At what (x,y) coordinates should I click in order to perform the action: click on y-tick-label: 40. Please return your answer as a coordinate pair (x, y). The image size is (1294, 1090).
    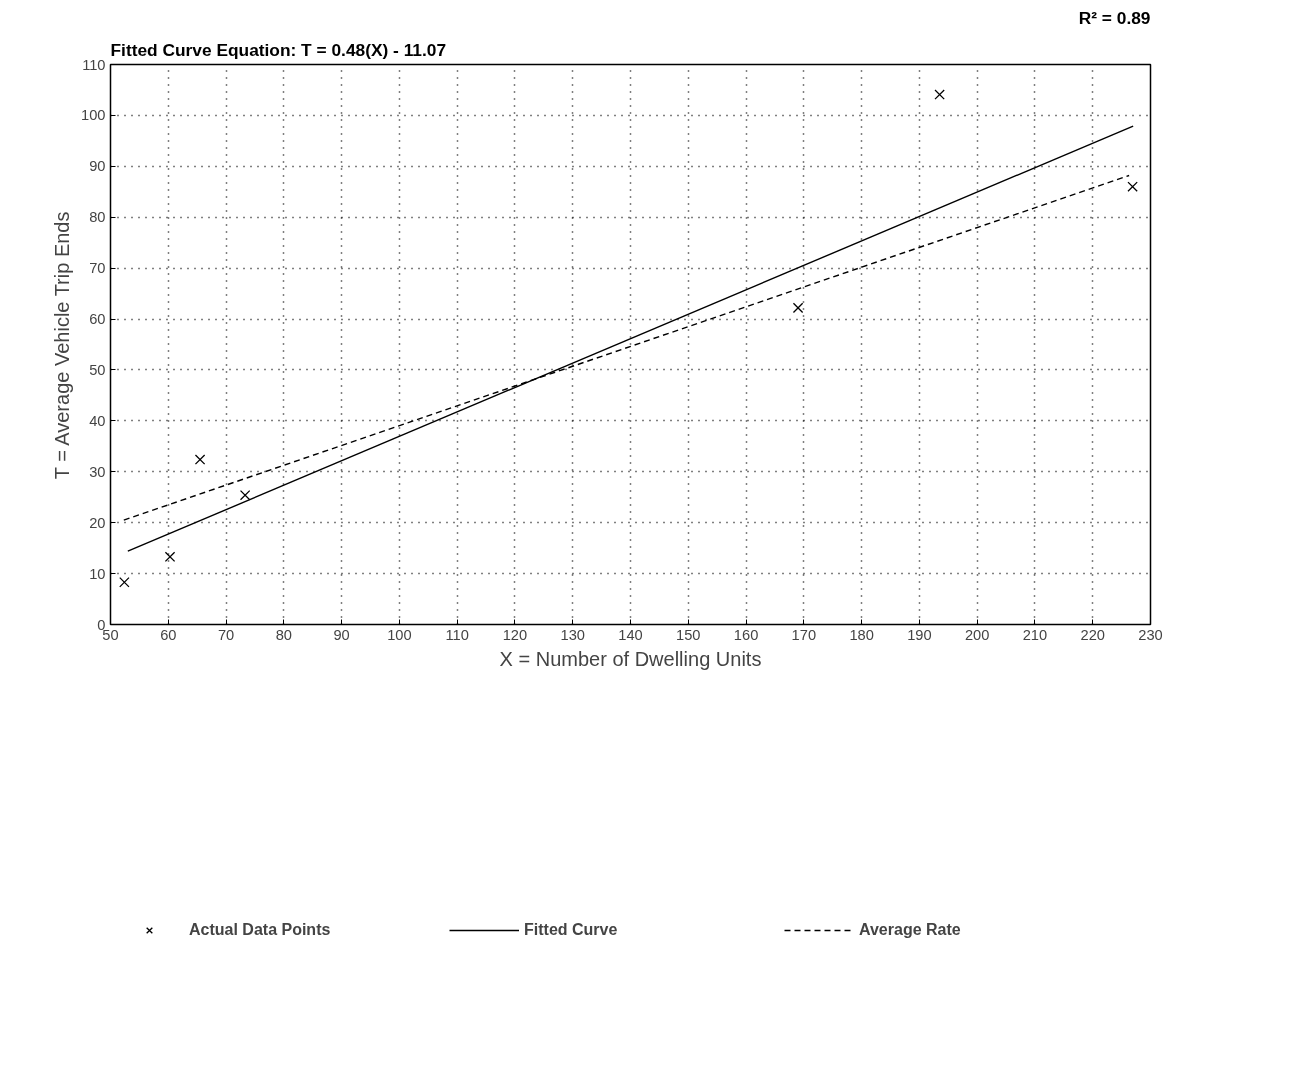
    Looking at the image, I should click on (97, 420).